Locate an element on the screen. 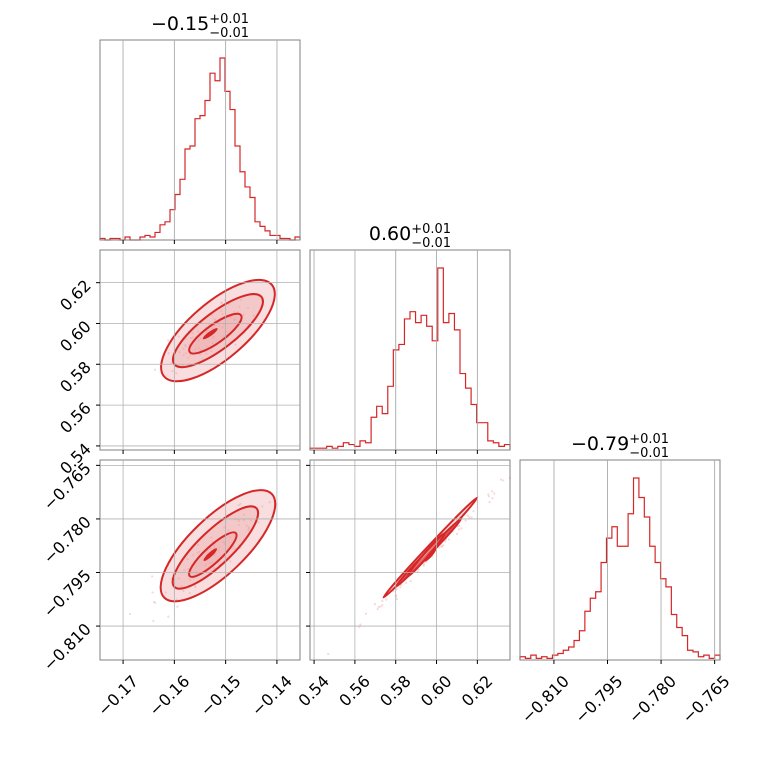  x-tick-label: −0.16 is located at coordinates (169, 696).